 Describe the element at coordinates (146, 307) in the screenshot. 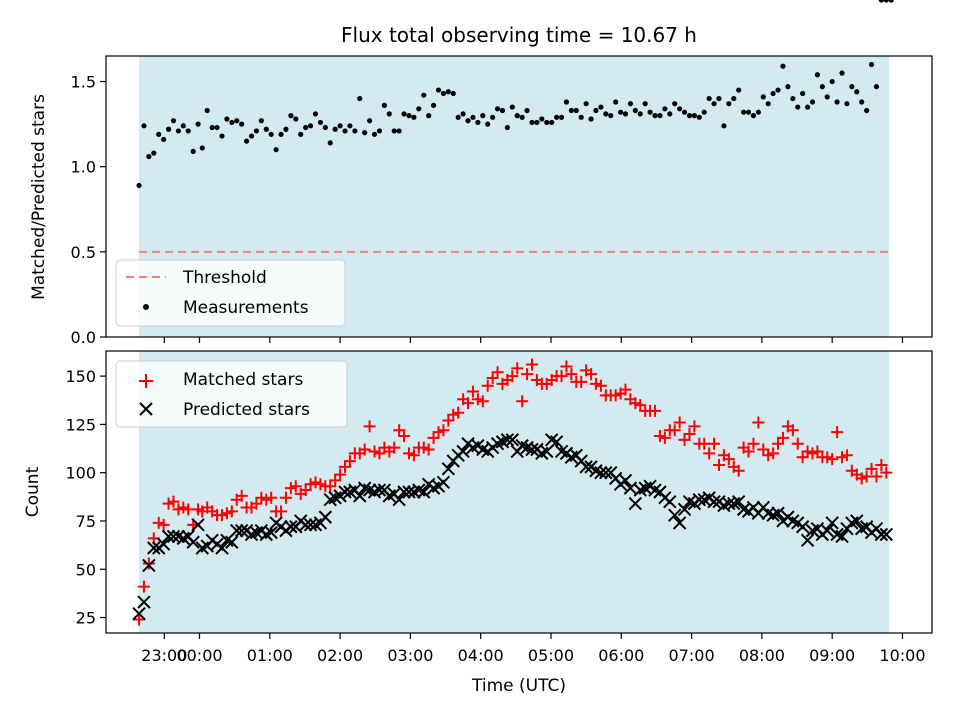

I see `legend-measurements-swatch` at that location.